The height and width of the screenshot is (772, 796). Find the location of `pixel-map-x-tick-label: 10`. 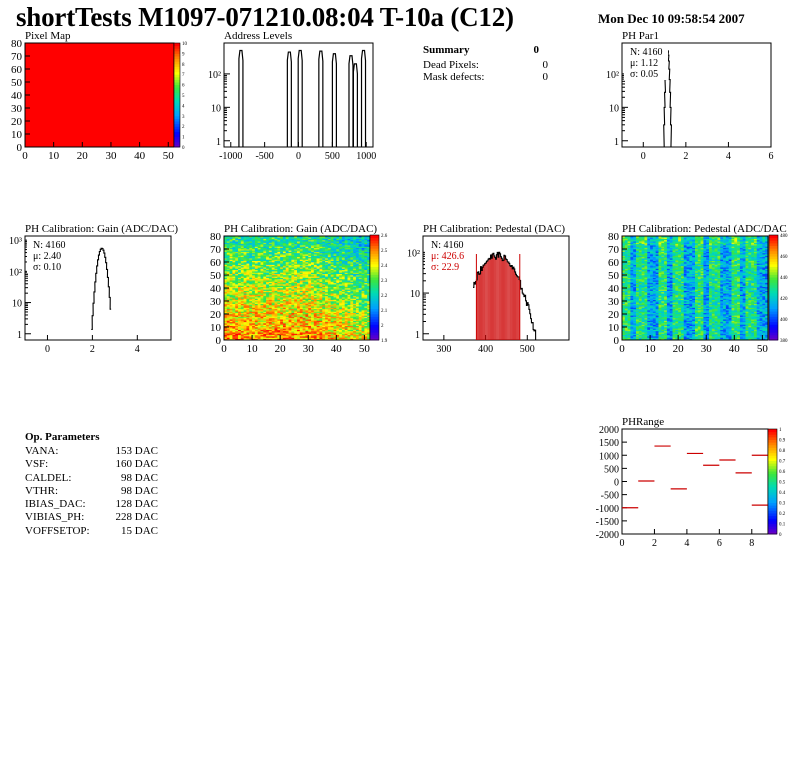

pixel-map-x-tick-label: 10 is located at coordinates (54, 156).